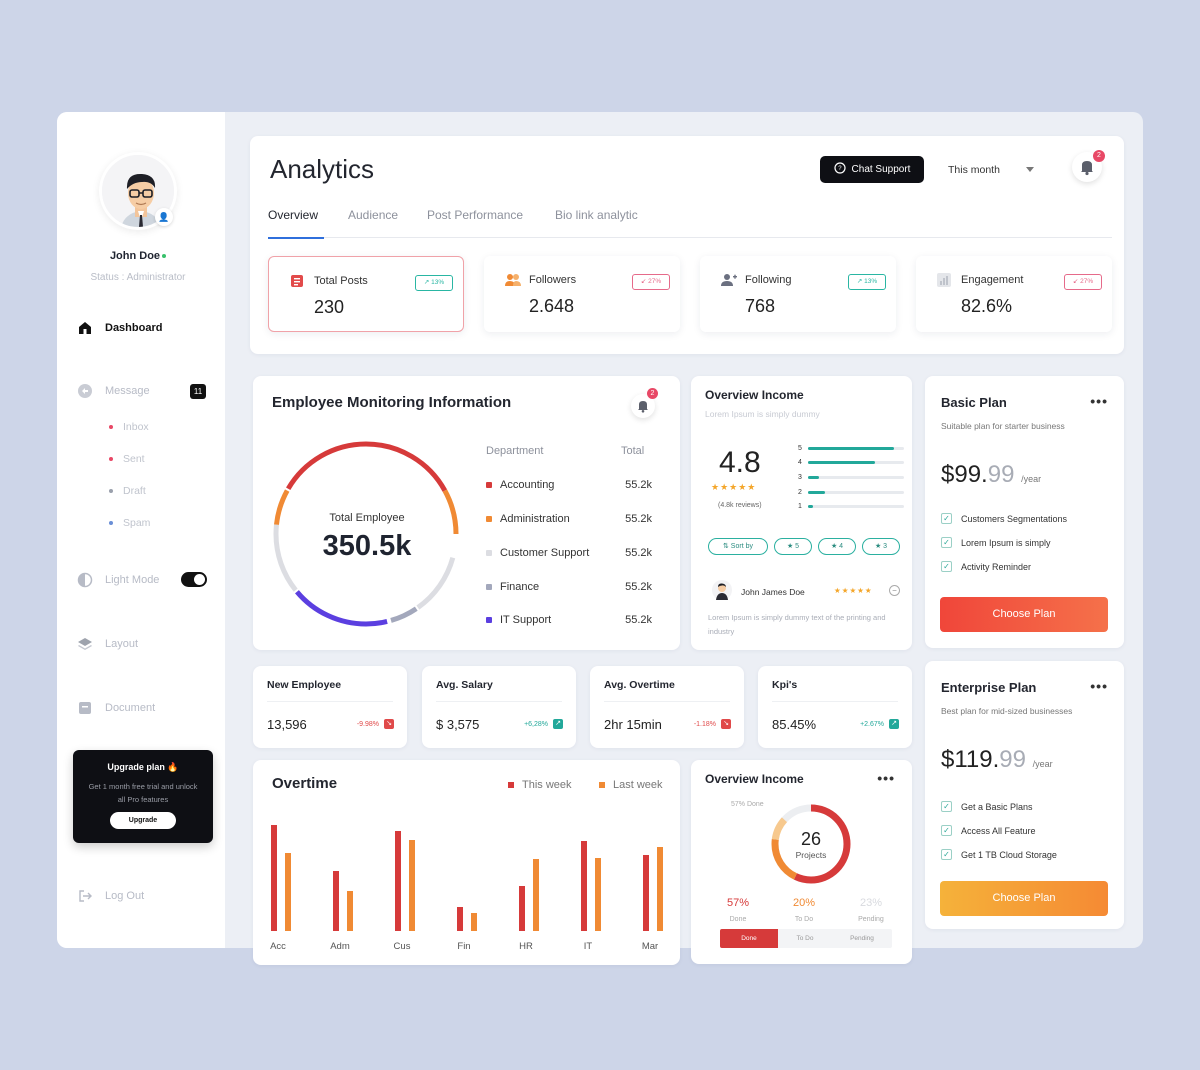 This screenshot has height=1070, width=1200. I want to click on posts-icon, so click(297, 281).